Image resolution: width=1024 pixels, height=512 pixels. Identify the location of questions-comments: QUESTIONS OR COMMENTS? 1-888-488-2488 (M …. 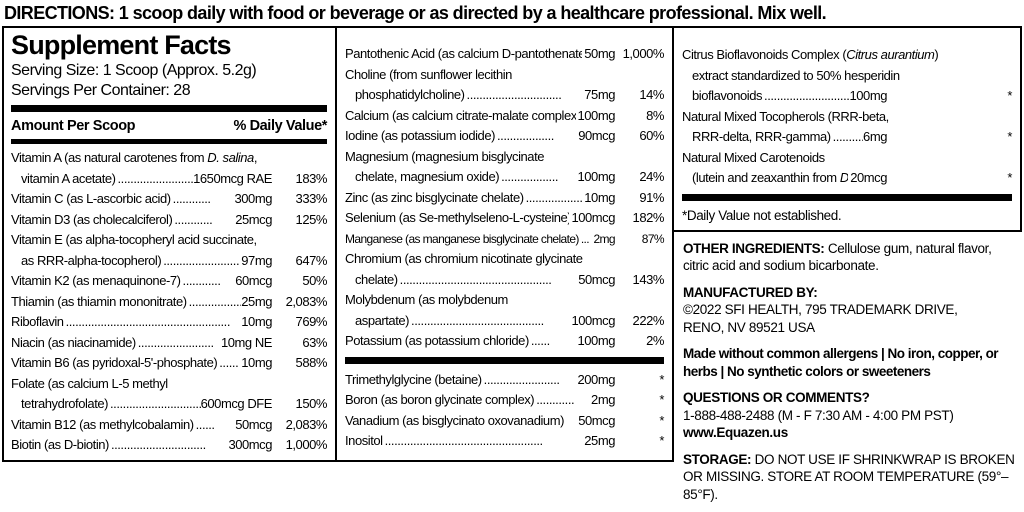
(849, 415).